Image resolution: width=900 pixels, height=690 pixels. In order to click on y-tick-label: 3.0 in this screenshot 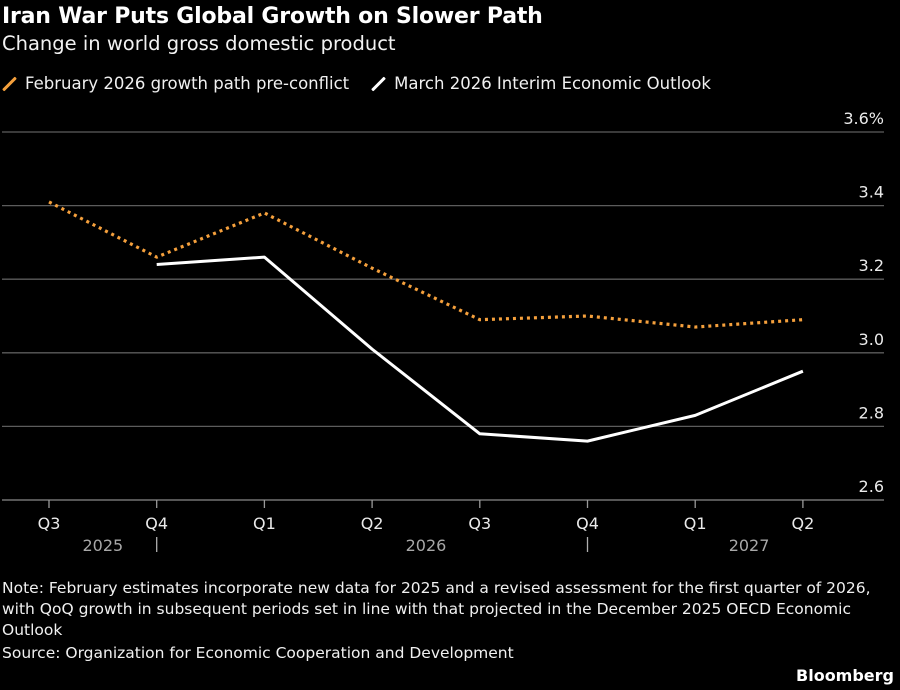, I will do `click(871, 339)`.